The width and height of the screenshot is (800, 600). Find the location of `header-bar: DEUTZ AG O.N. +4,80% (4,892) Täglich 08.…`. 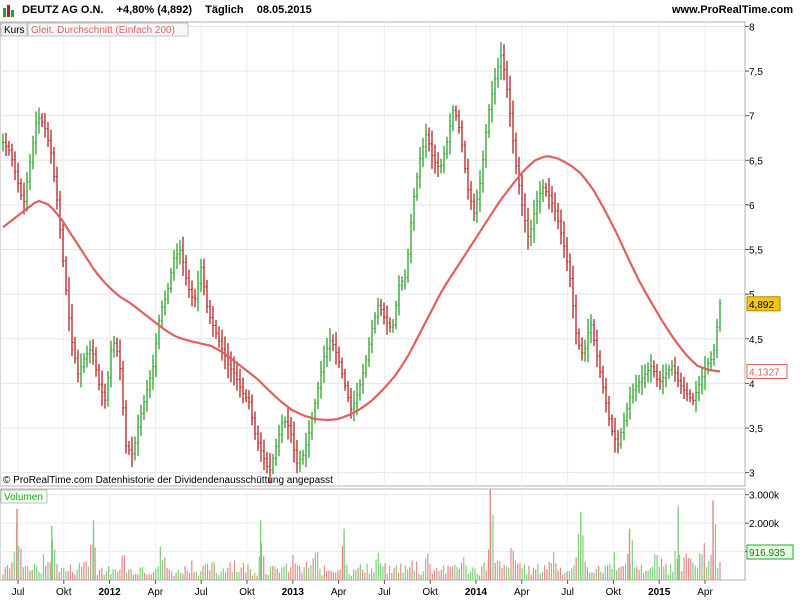

header-bar: DEUTZ AG O.N. +4,80% (4,892) Täglich 08.… is located at coordinates (400, 11).